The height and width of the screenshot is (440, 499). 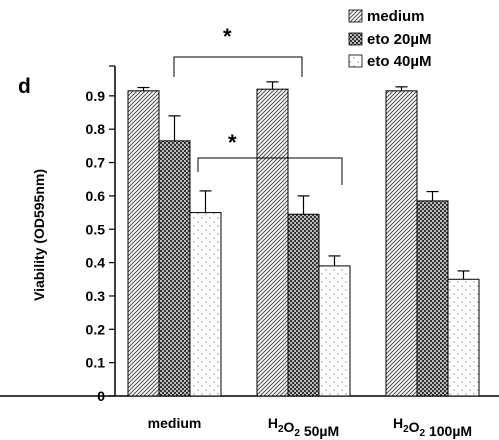 I want to click on significance-brackets: **, so click(x=258, y=104).